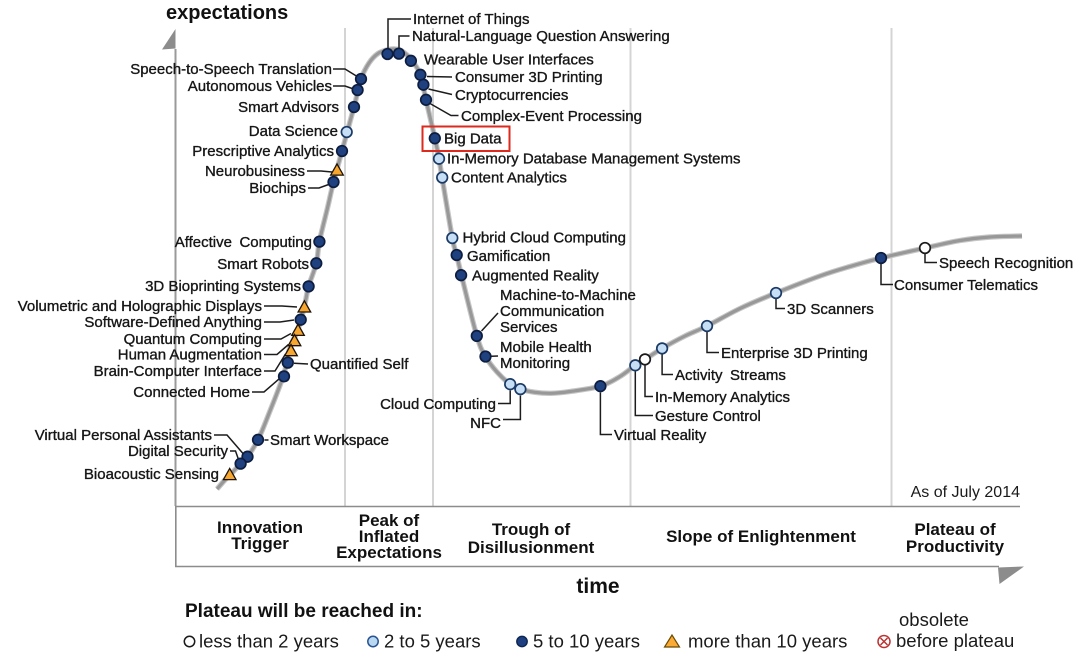 Image resolution: width=1080 pixels, height=658 pixels. What do you see at coordinates (231, 69) in the screenshot?
I see `svg-text: Speech-to-Speech Translation` at bounding box center [231, 69].